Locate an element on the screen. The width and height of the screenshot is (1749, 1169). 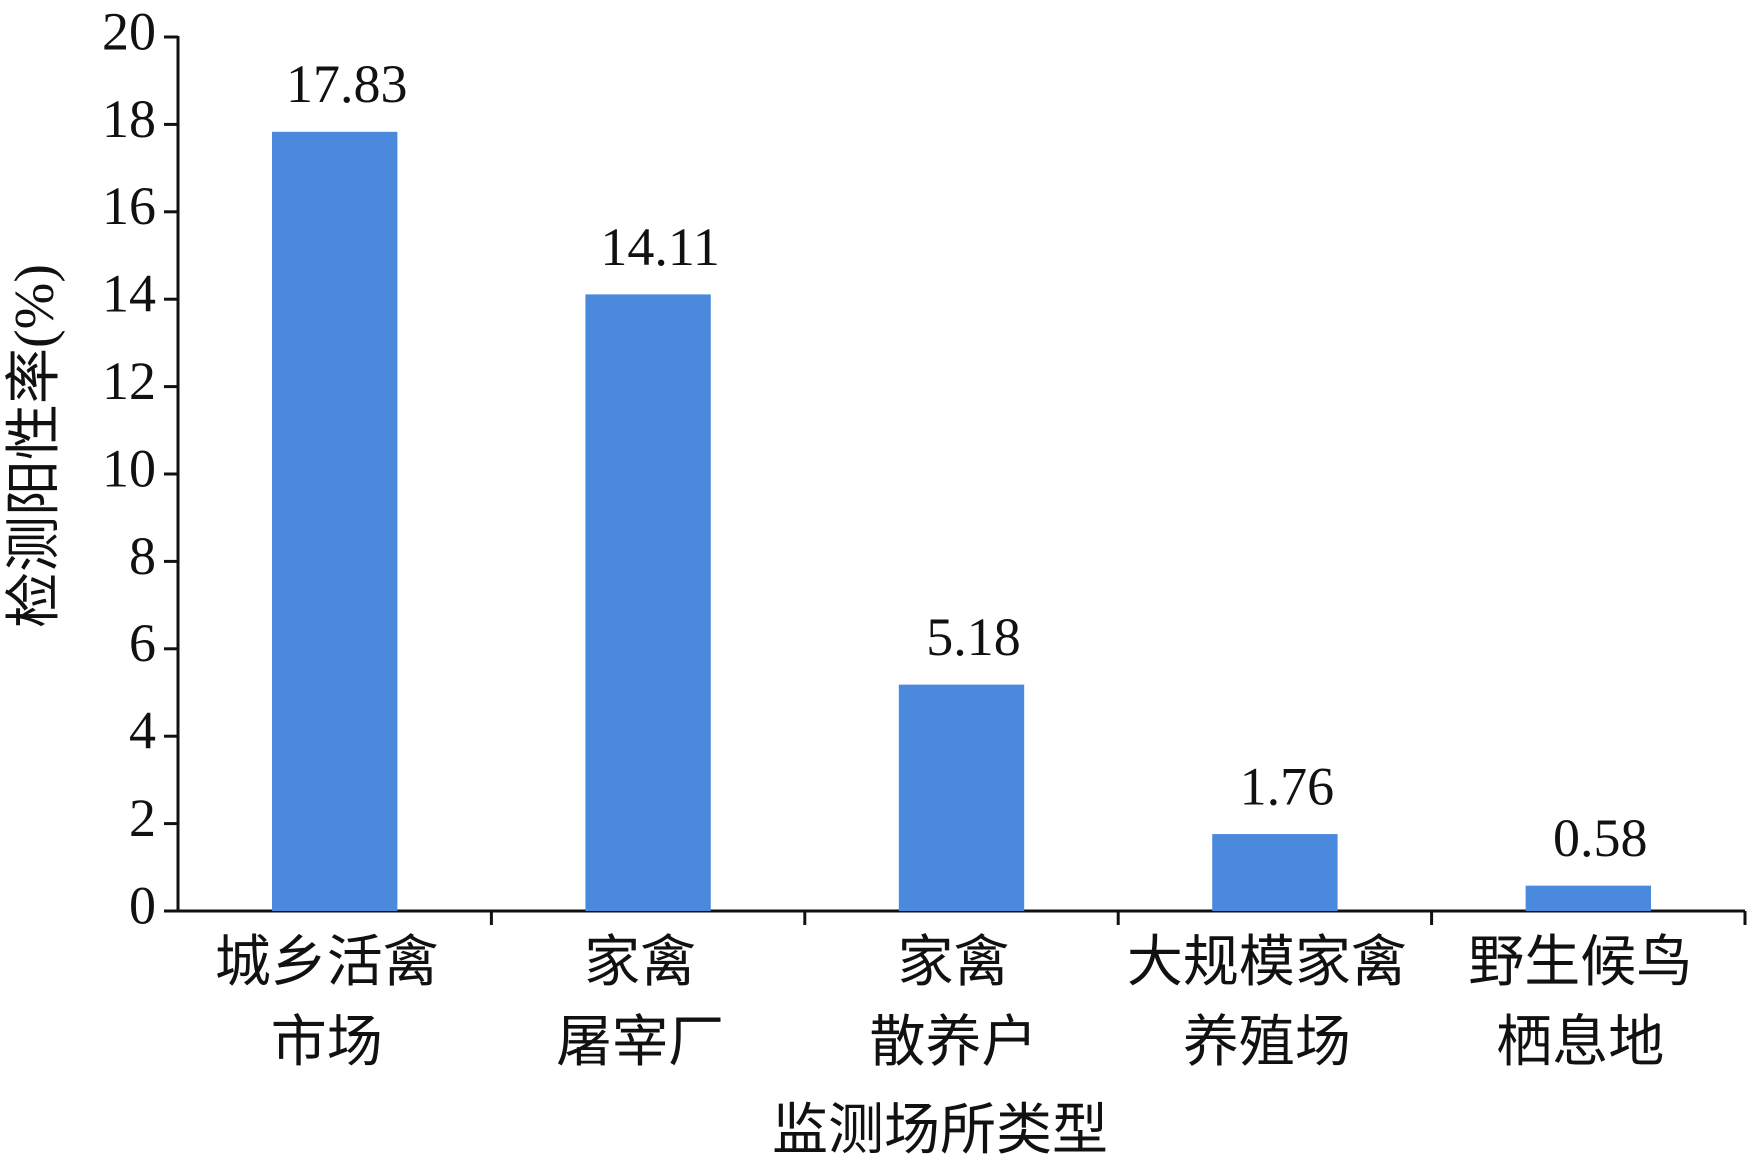
y-tick-label: 4 is located at coordinates (142, 731).